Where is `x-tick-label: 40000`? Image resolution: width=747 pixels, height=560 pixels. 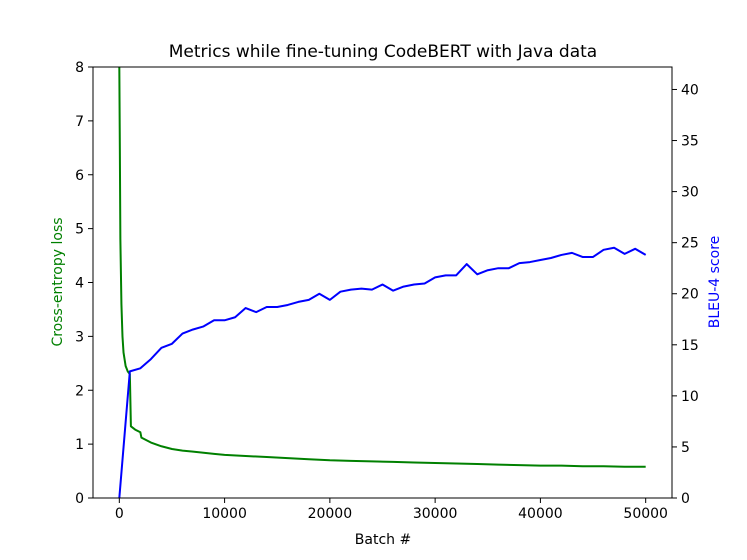
x-tick-label: 40000 is located at coordinates (540, 514).